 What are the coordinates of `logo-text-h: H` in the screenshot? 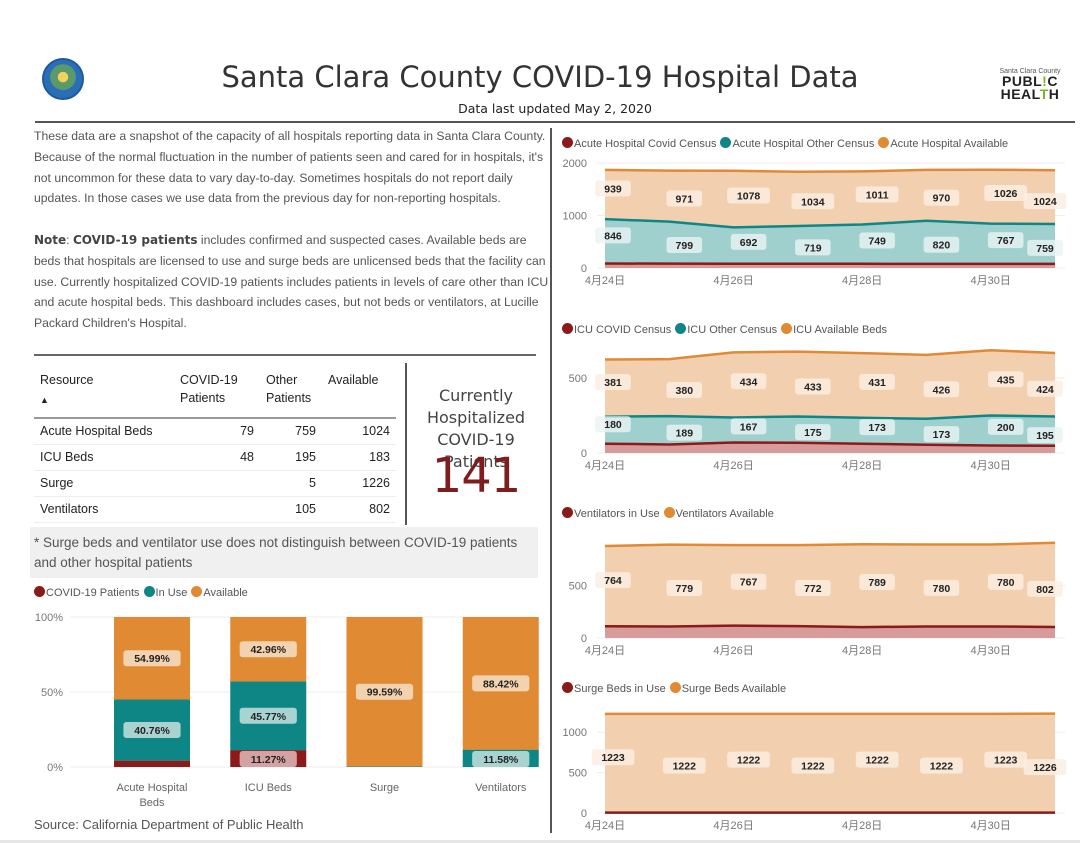 It's located at (1054, 94).